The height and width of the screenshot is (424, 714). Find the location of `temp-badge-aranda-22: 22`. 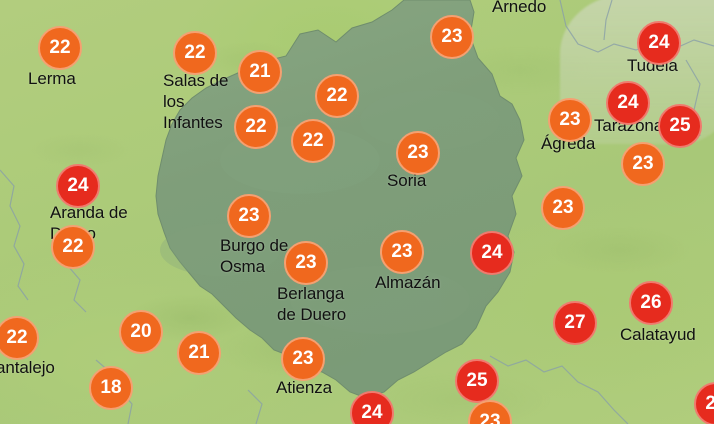

temp-badge-aranda-22: 22 is located at coordinates (73, 247).